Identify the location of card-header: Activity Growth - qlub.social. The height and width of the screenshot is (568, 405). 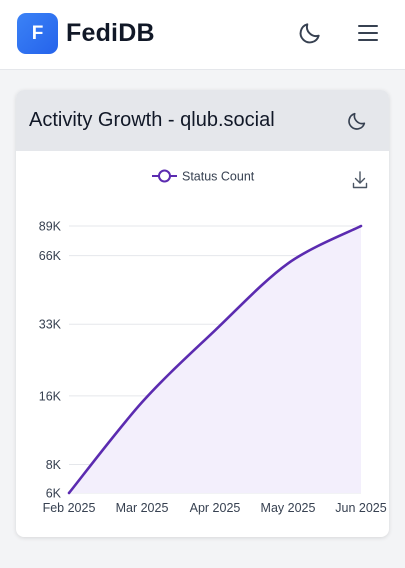
(202, 120).